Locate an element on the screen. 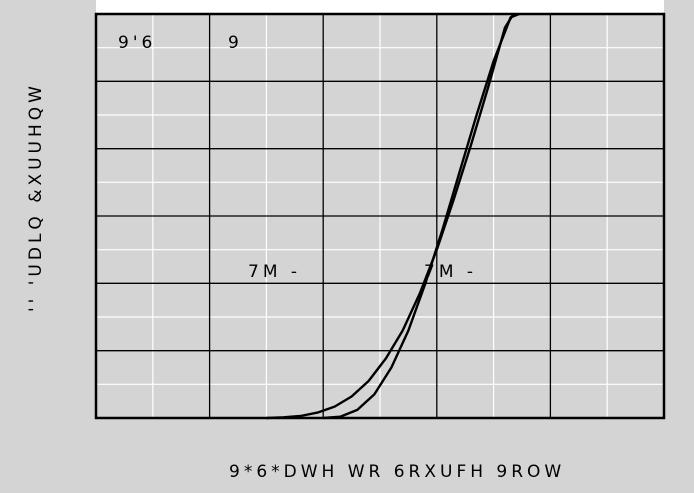  annotation-2: 7M - is located at coordinates (450, 272).